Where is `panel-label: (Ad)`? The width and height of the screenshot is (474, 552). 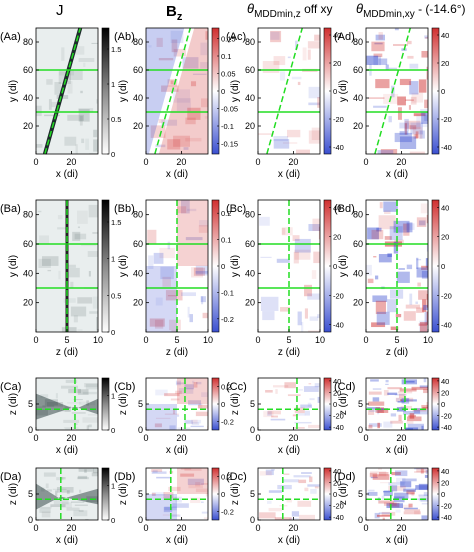 panel-label: (Ad) is located at coordinates (344, 37).